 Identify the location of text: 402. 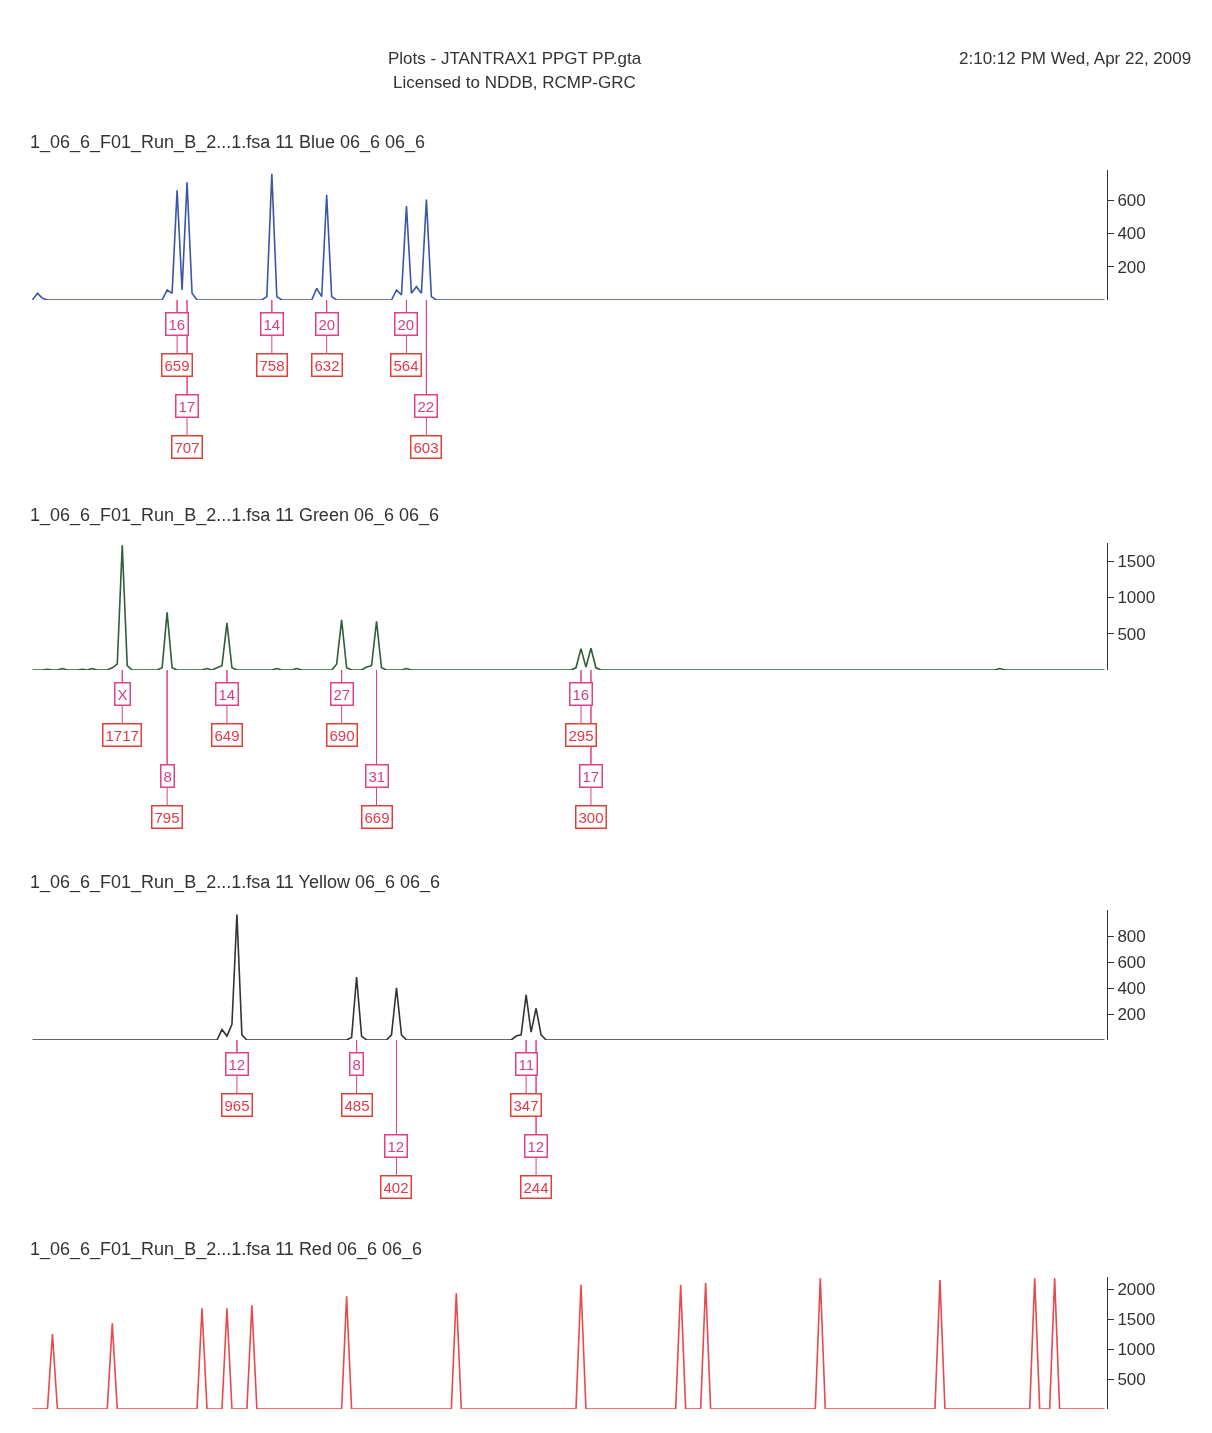
(396, 1187).